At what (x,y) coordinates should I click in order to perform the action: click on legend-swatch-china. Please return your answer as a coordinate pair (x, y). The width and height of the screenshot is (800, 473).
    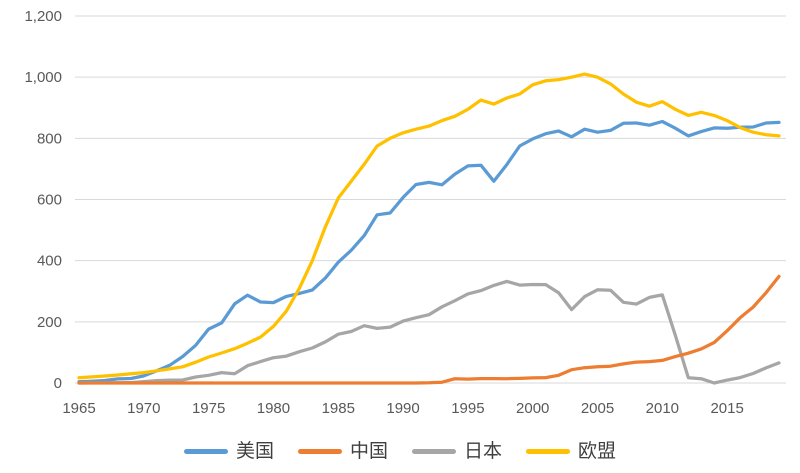
    Looking at the image, I should click on (319, 451).